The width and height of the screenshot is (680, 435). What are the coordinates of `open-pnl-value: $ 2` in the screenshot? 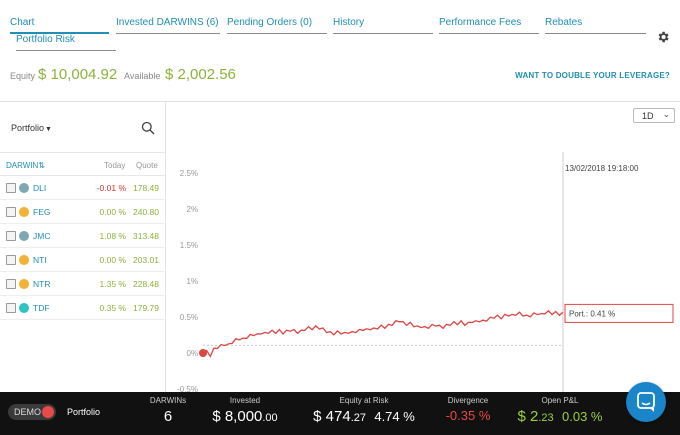 It's located at (528, 416).